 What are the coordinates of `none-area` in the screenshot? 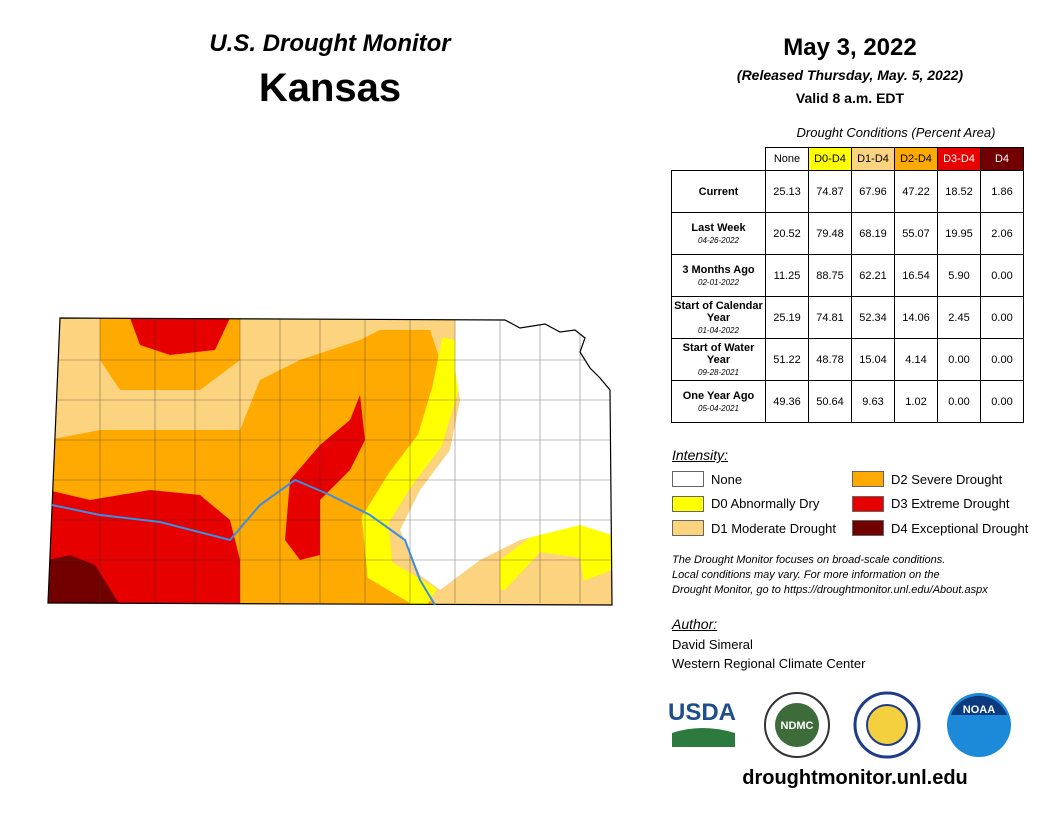 It's located at (506, 455).